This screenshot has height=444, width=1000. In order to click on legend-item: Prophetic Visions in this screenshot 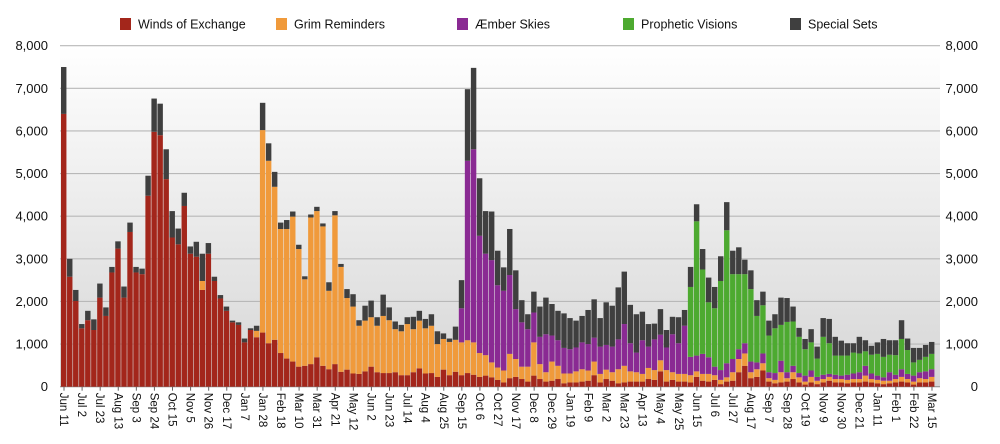, I will do `click(680, 25)`.